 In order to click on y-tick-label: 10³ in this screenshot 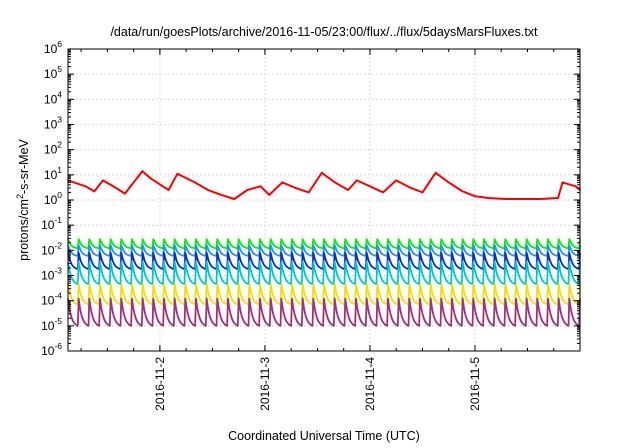, I will do `click(53, 123)`.